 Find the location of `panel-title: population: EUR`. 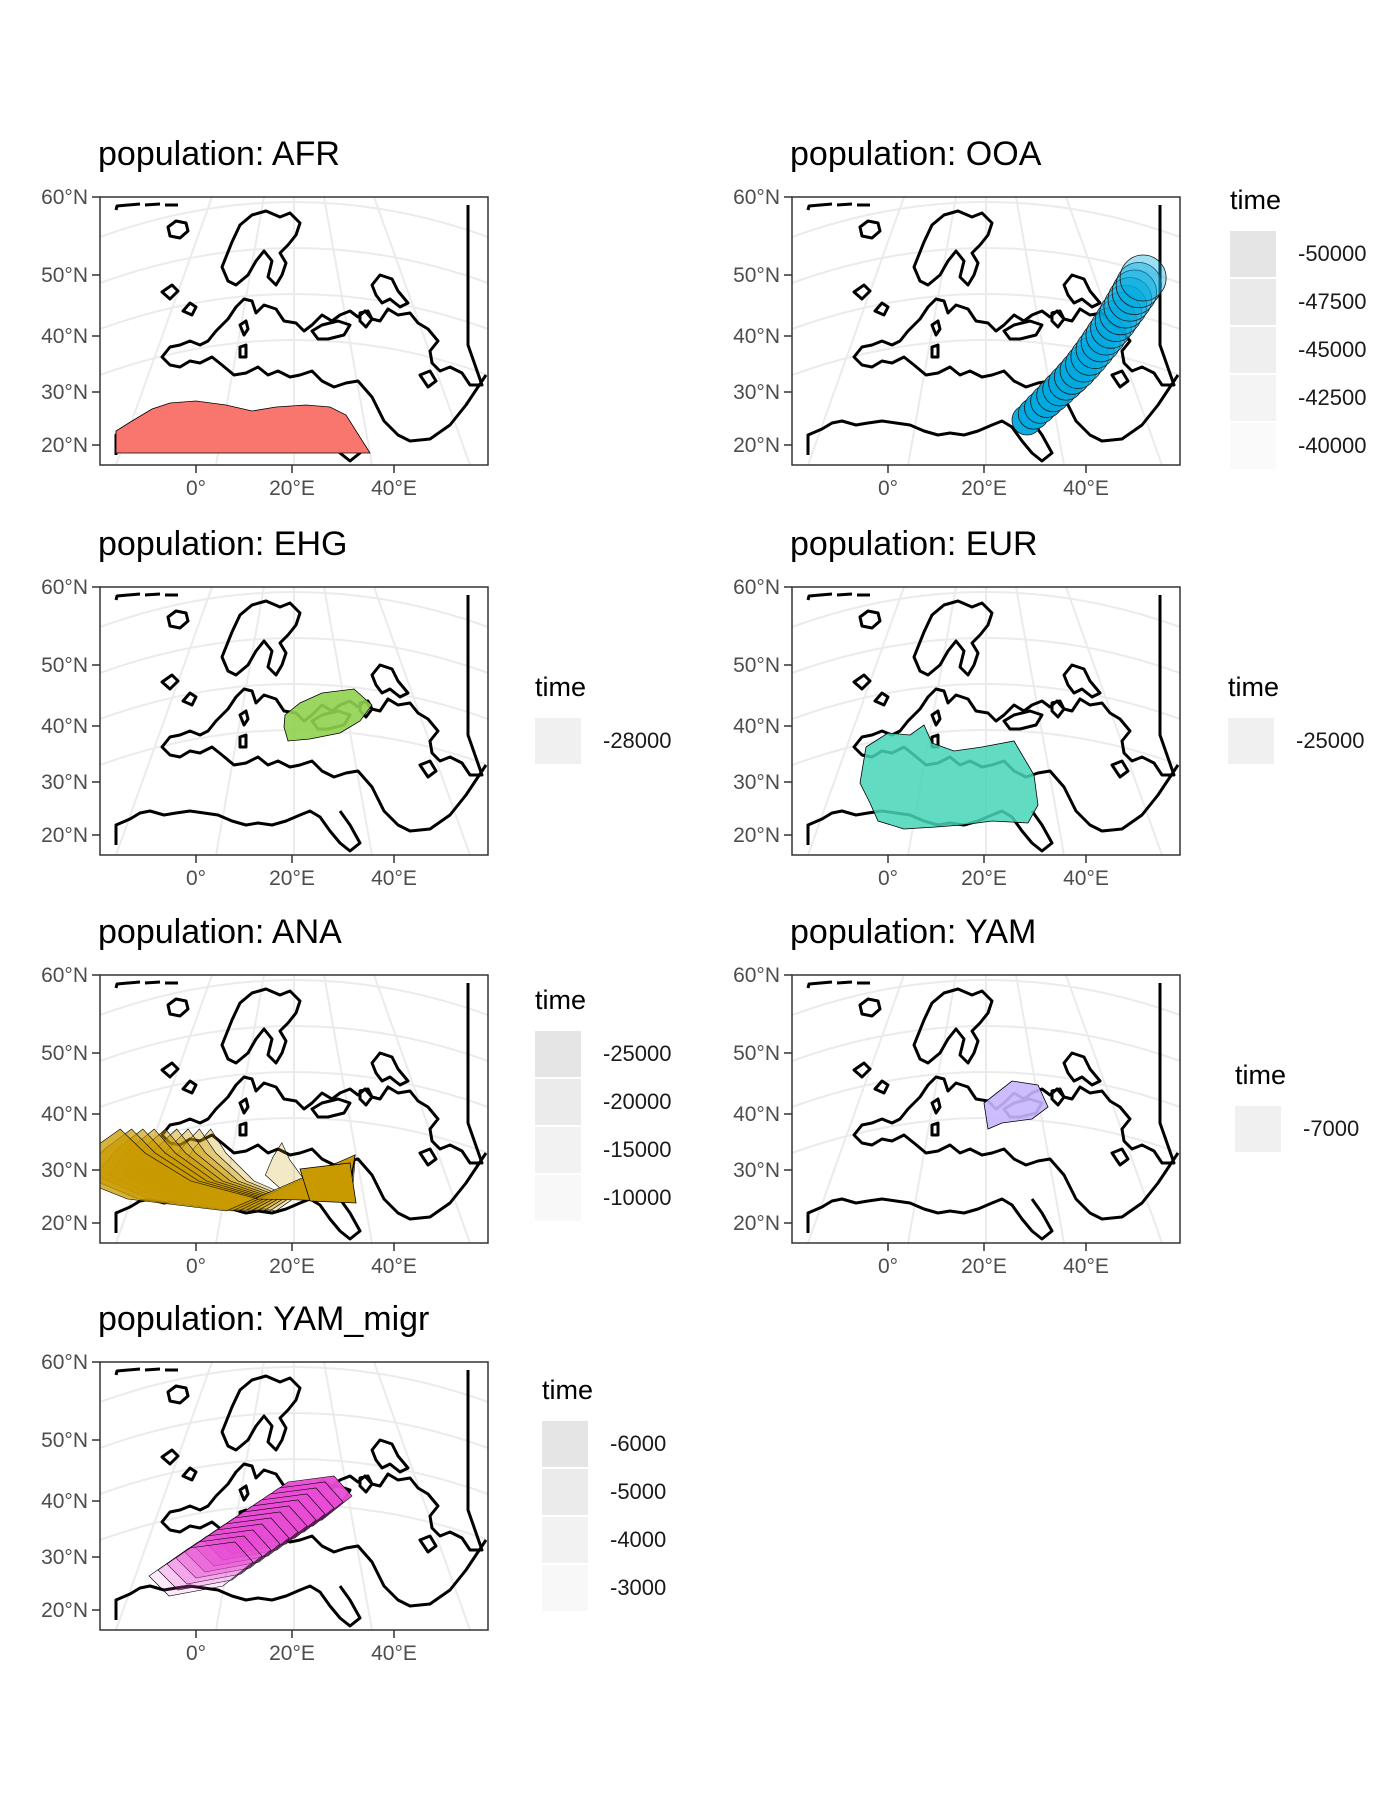

panel-title: population: EUR is located at coordinates (914, 544).